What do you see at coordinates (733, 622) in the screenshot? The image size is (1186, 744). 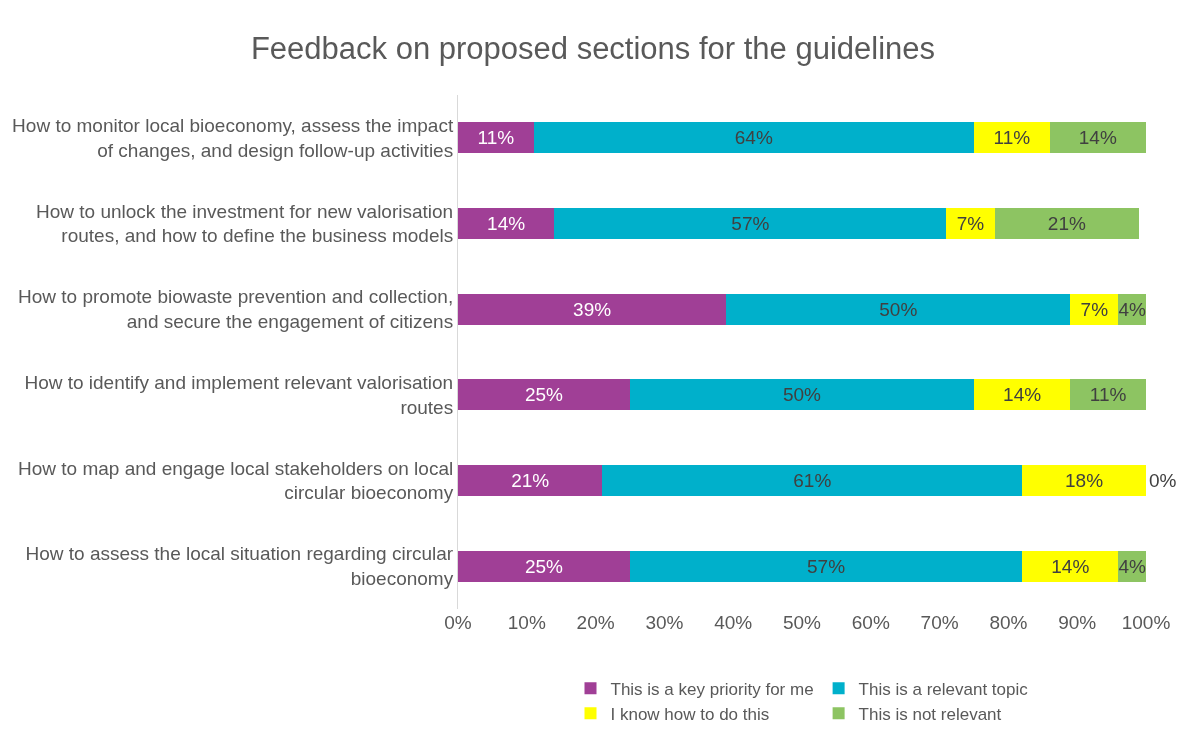 I see `x-tick-label: 40%` at bounding box center [733, 622].